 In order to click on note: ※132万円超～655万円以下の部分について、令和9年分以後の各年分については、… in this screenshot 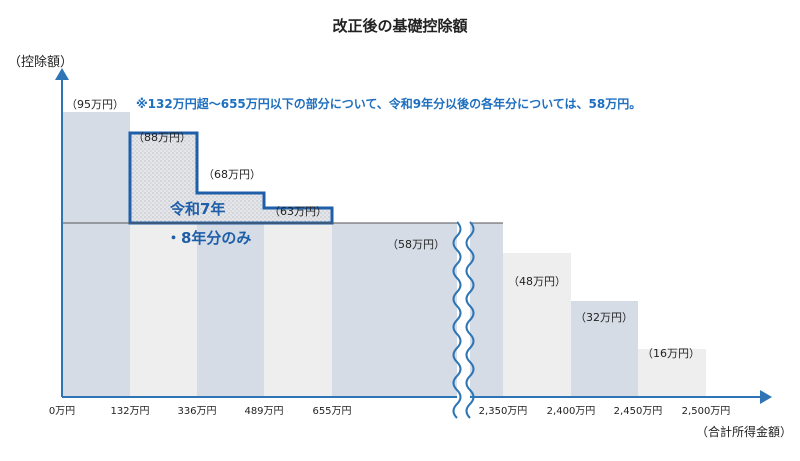, I will do `click(388, 103)`.